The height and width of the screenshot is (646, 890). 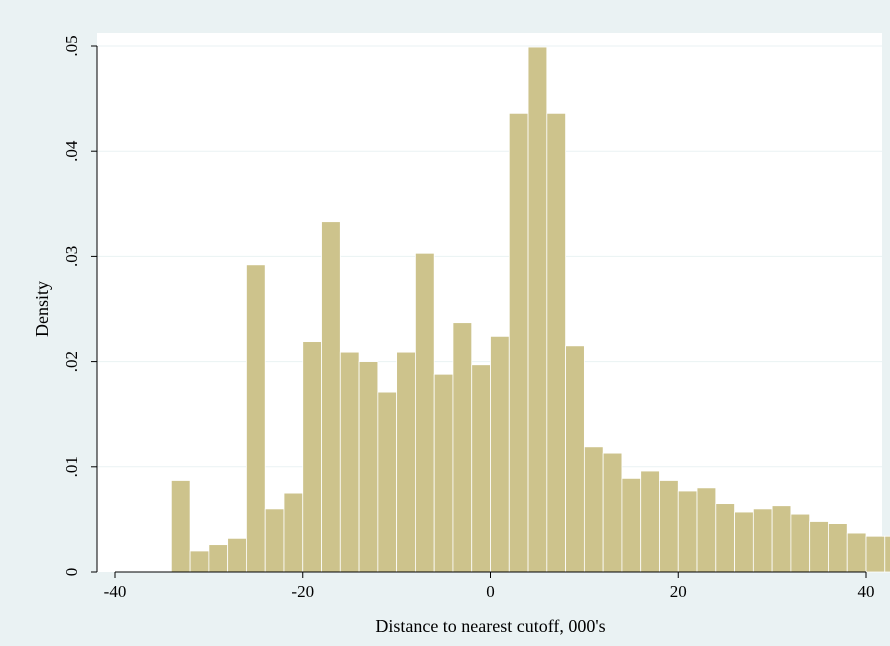 What do you see at coordinates (71, 151) in the screenshot?
I see `y-tick-label-.04: .04` at bounding box center [71, 151].